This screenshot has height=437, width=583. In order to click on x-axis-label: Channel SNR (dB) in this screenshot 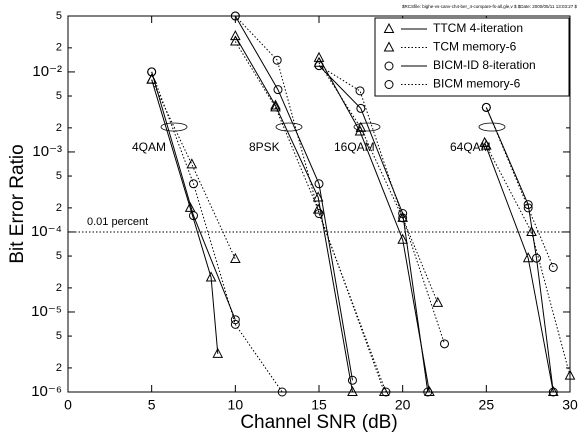, I will do `click(318, 422)`.